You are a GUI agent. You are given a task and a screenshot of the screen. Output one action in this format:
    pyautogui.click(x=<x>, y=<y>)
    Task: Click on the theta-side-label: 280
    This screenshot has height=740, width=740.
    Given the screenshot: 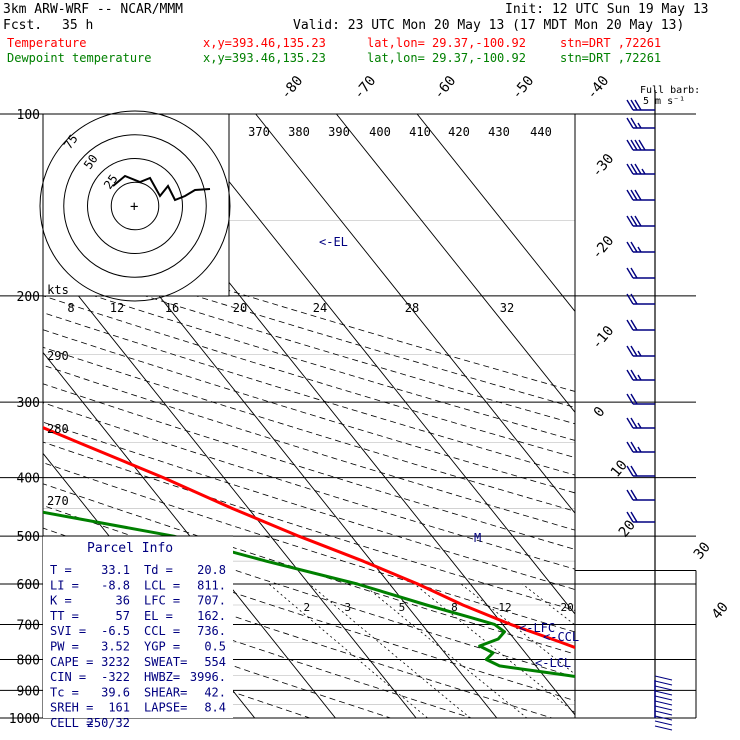 What is the action you would take?
    pyautogui.click(x=58, y=429)
    